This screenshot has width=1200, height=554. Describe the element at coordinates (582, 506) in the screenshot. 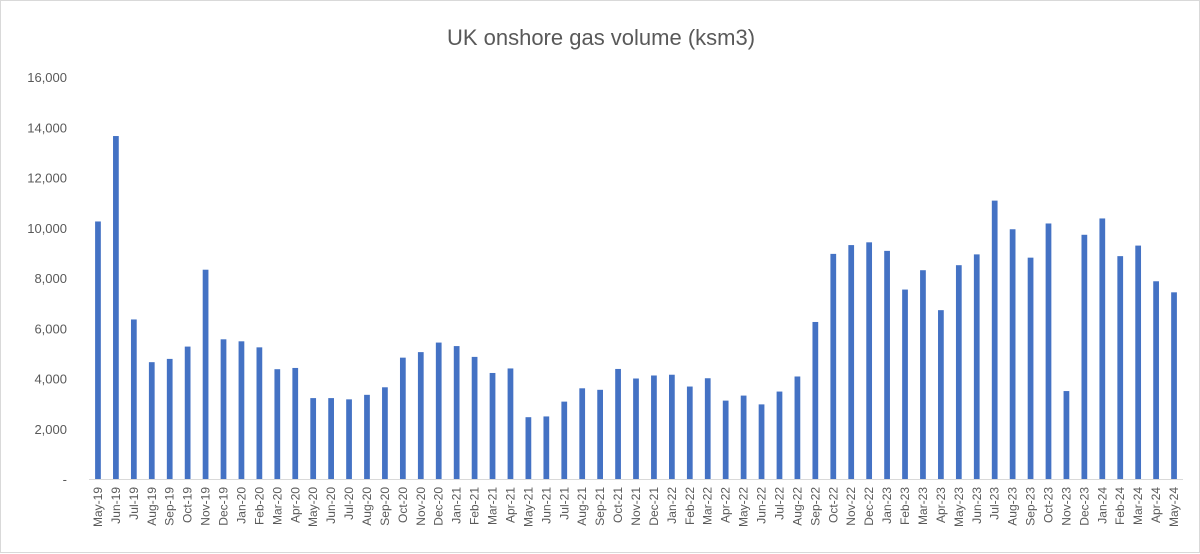

I see `x-tick-label: Aug-21` at that location.